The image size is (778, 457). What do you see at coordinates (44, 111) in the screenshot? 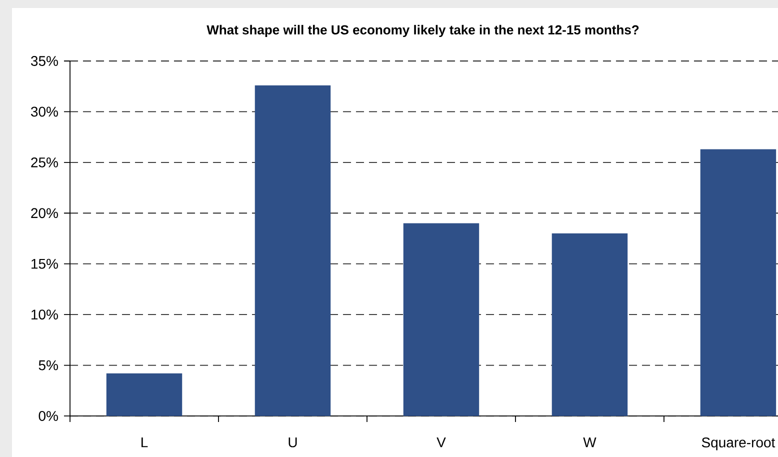
I see `y-tick-label: 30%` at bounding box center [44, 111].